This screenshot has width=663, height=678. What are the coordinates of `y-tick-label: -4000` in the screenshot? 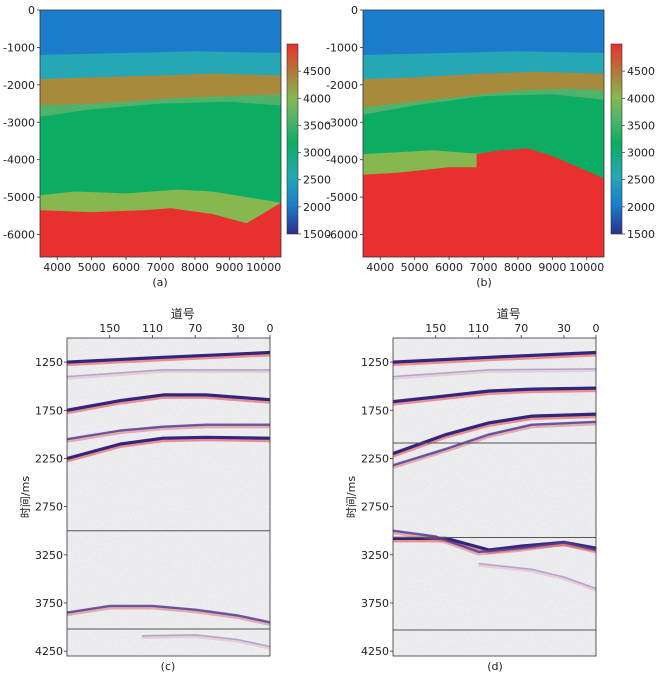 It's located at (342, 160).